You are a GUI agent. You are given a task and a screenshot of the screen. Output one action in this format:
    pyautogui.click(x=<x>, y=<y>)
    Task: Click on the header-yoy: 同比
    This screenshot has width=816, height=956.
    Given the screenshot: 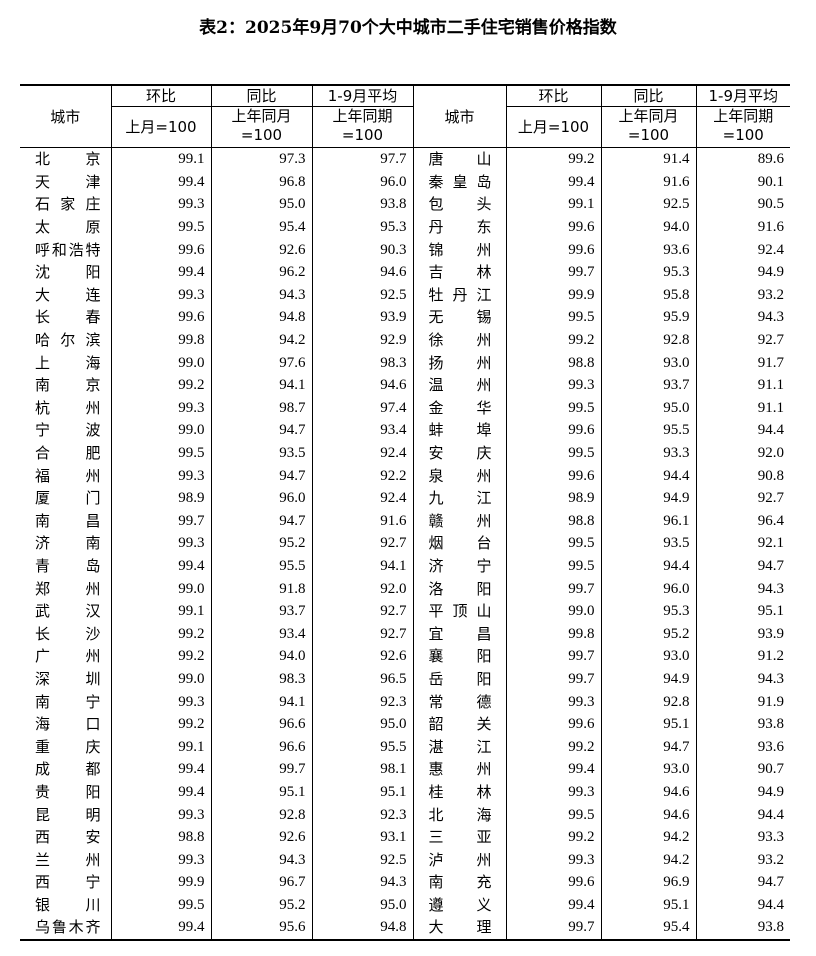 What is the action you would take?
    pyautogui.click(x=261, y=96)
    